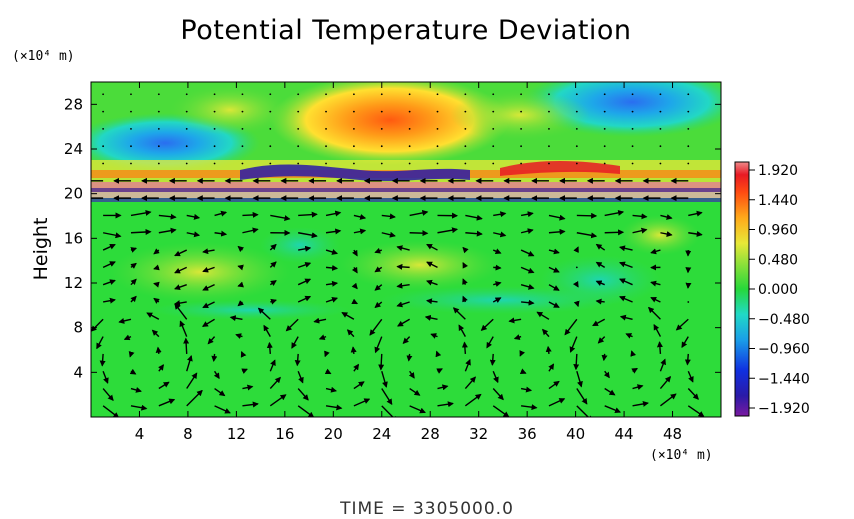 The height and width of the screenshot is (519, 854). What do you see at coordinates (778, 260) in the screenshot?
I see `colorbar-tick-label: 0.480` at bounding box center [778, 260].